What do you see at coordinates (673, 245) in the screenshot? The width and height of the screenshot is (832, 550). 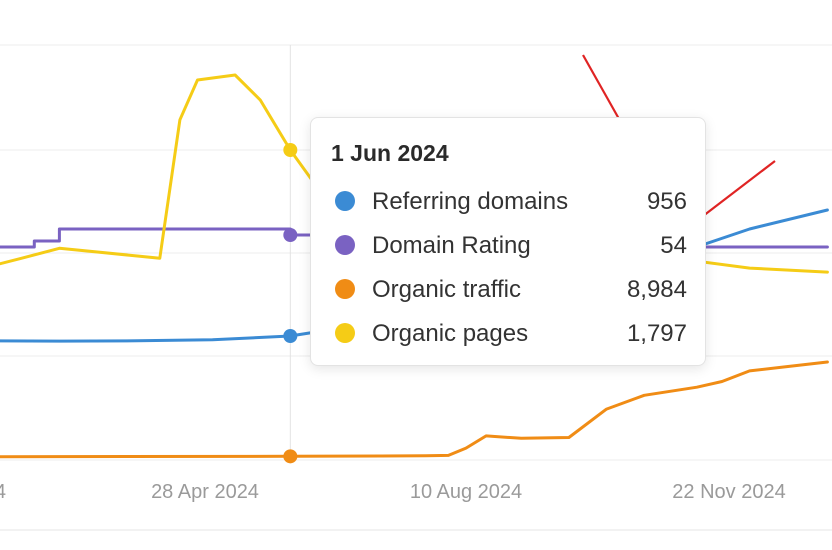 I see `tooltip-row-value: 54` at bounding box center [673, 245].